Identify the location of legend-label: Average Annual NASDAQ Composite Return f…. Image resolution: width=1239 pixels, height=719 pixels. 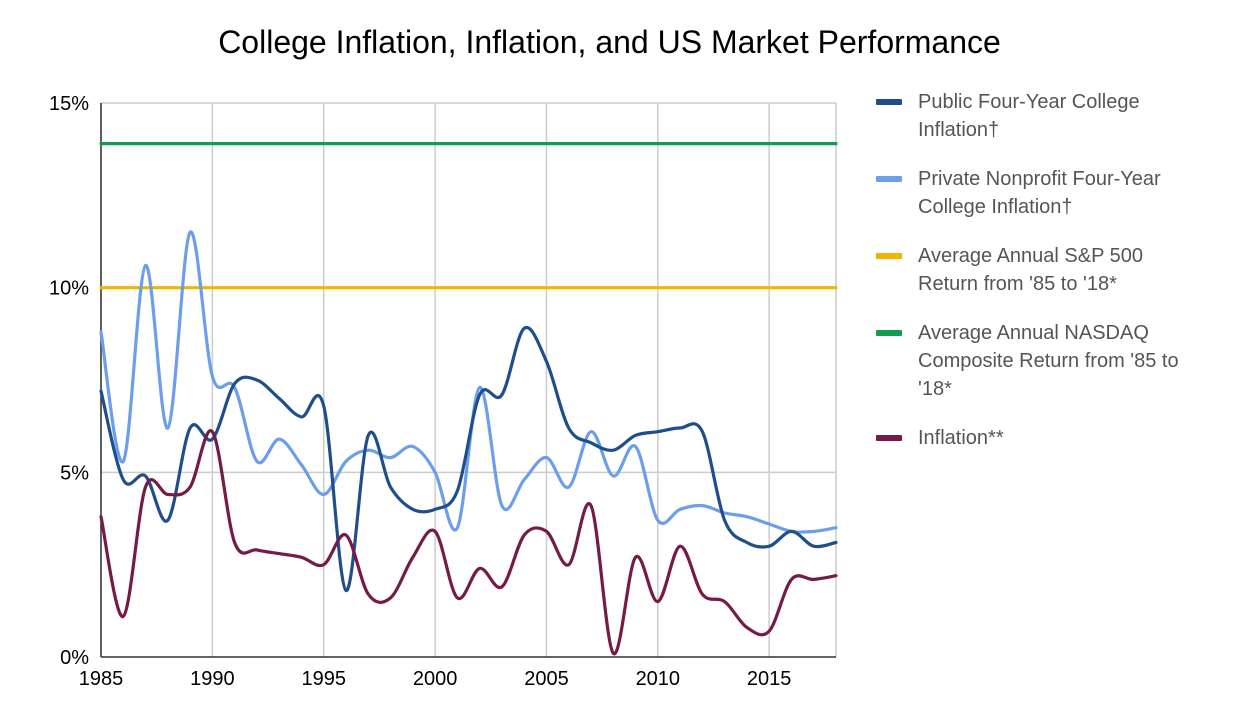
(1048, 361).